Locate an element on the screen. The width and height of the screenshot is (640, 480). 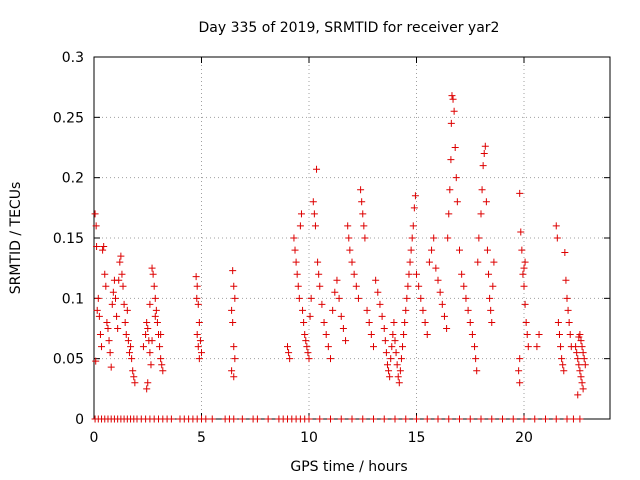
y-tick-label: 0 is located at coordinates (79, 420).